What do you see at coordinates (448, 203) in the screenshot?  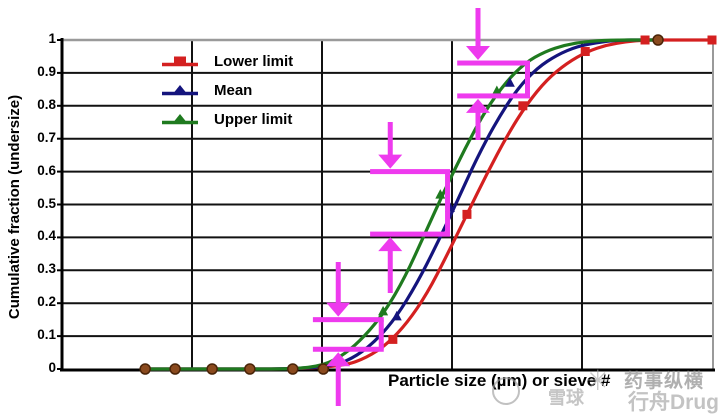 I see `middle-window-connector` at bounding box center [448, 203].